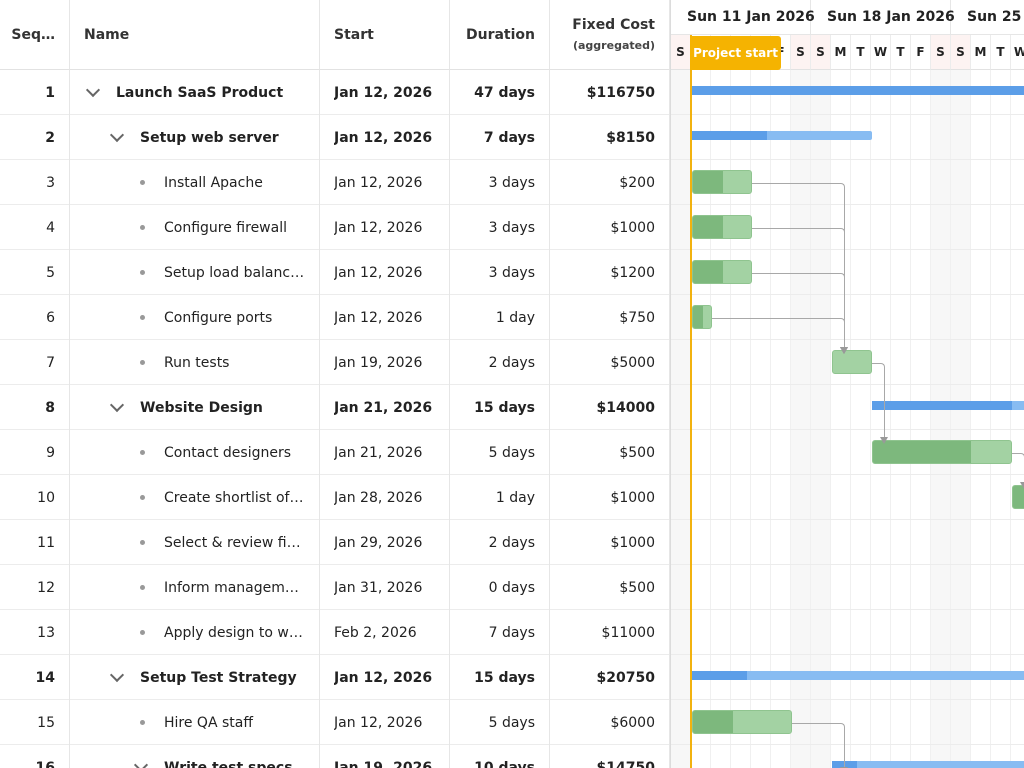  I want to click on cell-fixed-cost: $116750, so click(610, 92).